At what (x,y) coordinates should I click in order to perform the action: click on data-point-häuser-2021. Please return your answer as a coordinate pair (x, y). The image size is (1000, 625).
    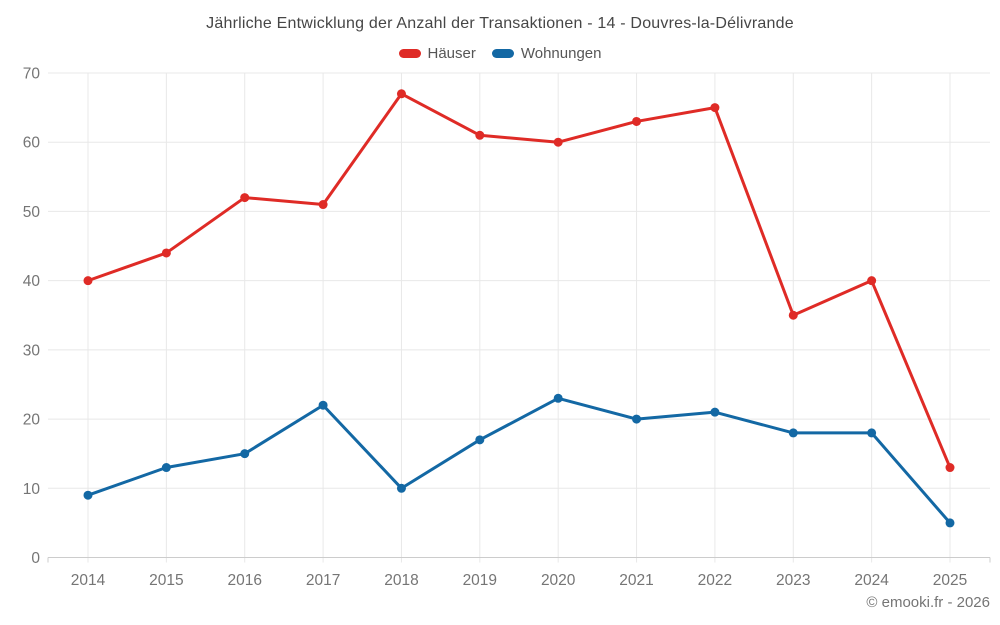
    Looking at the image, I should click on (637, 121).